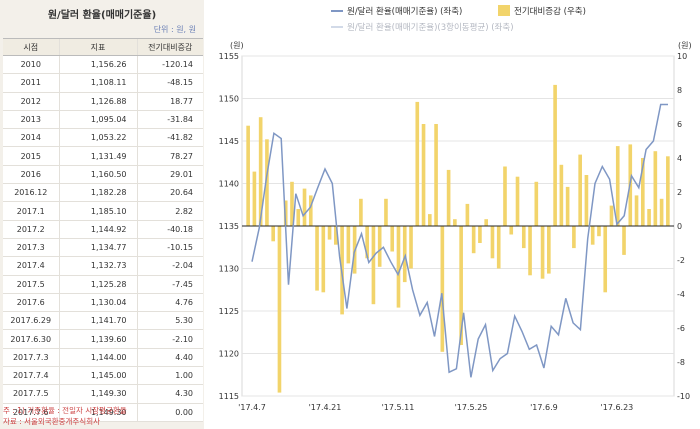 This screenshot has height=429, width=700. I want to click on cell-value: 1,156.26, so click(97, 65).